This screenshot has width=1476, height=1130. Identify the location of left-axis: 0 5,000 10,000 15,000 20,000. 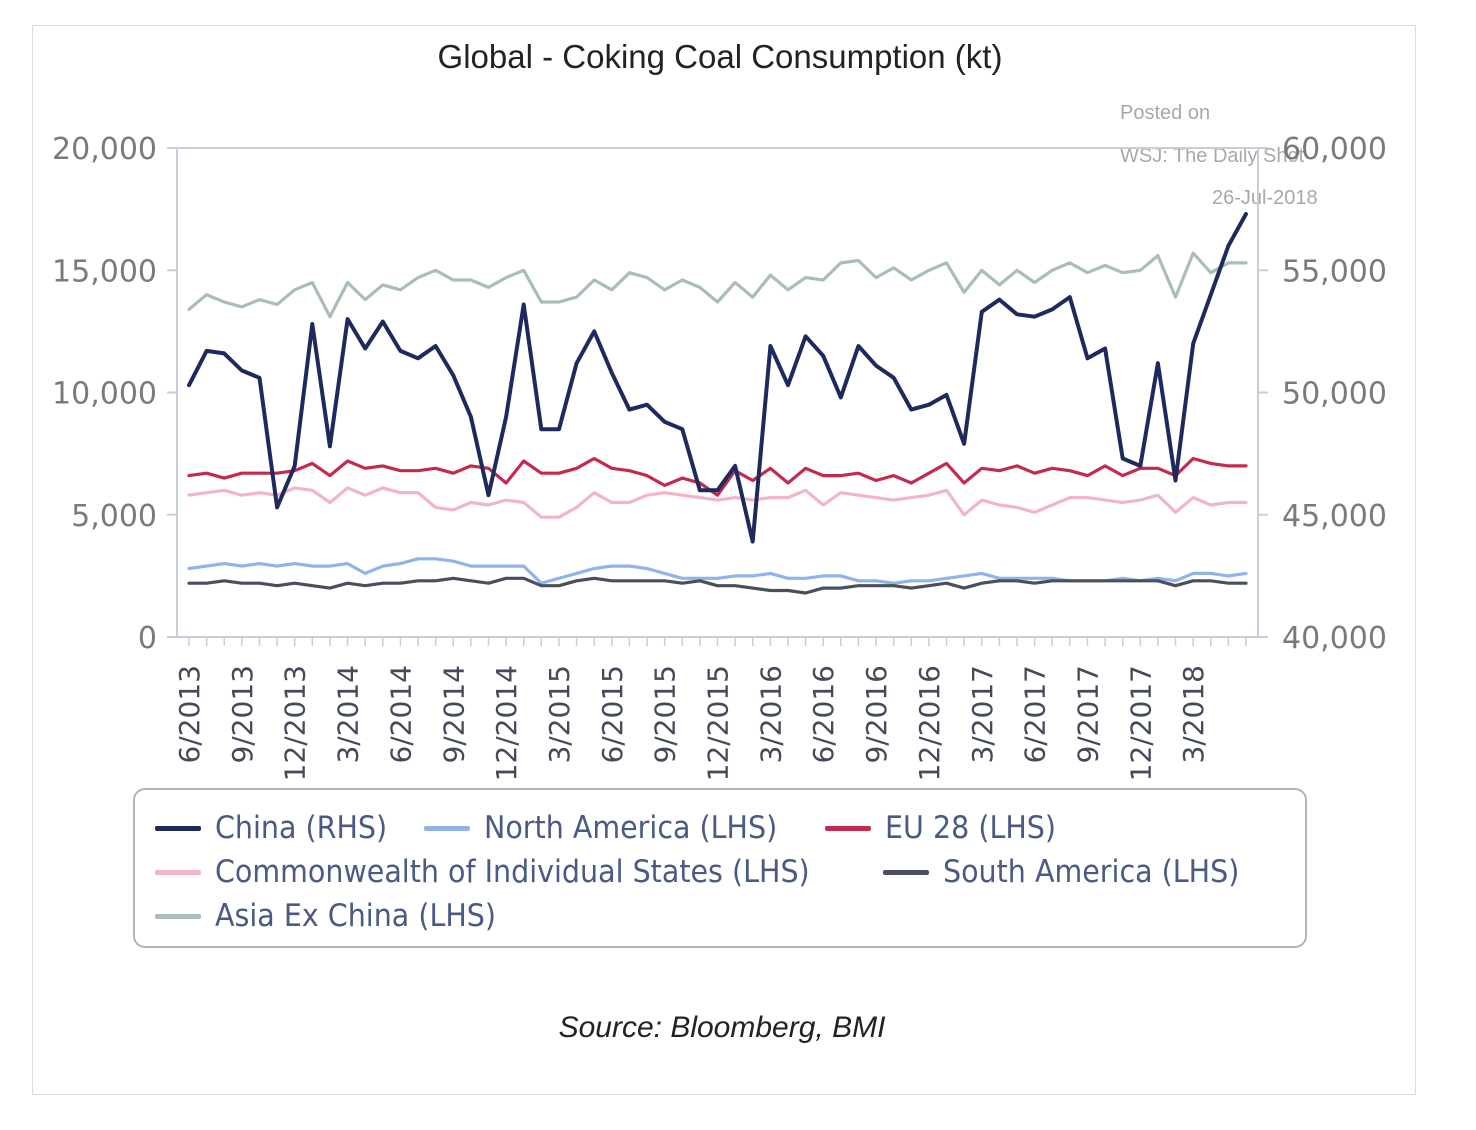
(114, 394).